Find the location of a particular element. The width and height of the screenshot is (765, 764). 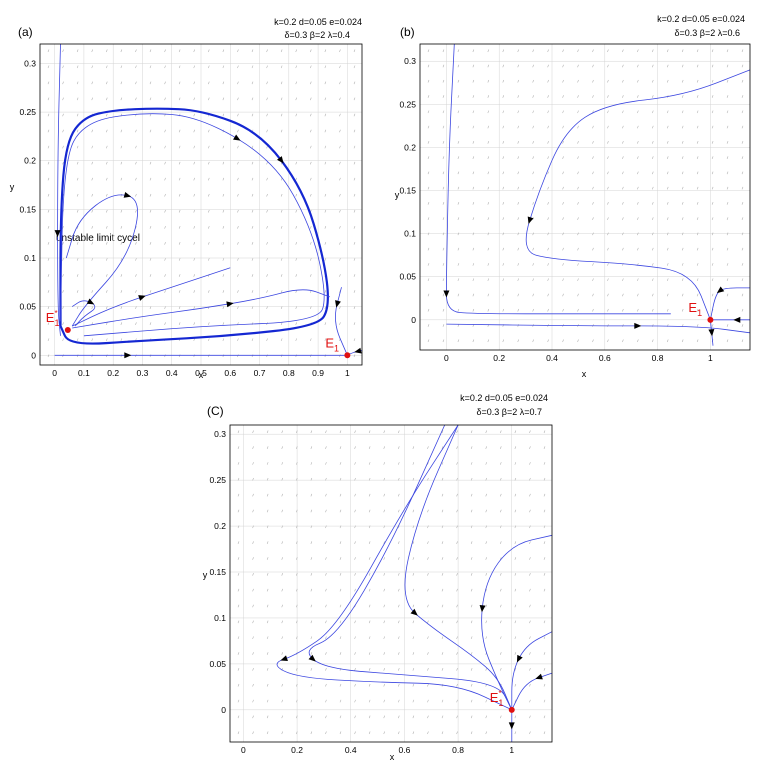

y-tick-label: 0.3 is located at coordinates (410, 61).